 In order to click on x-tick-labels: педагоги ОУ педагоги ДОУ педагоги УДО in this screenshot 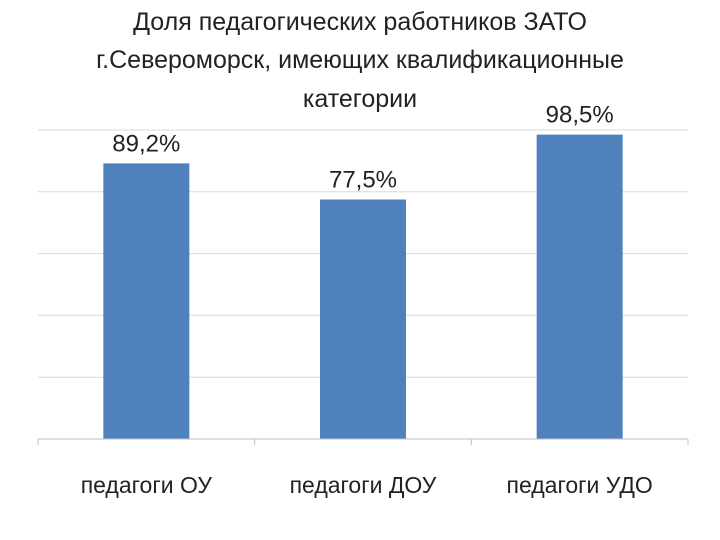, I will do `click(363, 468)`.